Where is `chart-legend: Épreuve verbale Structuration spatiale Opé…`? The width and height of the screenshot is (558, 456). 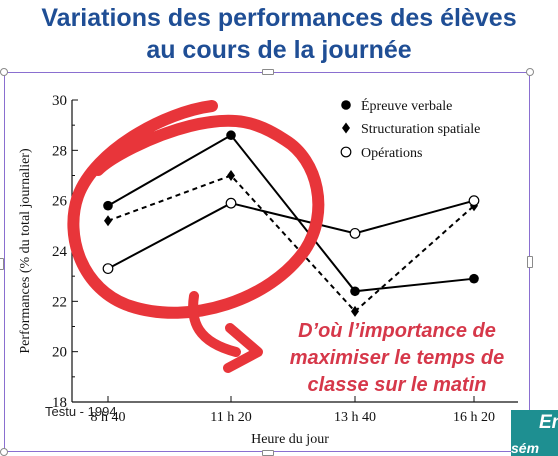 chart-legend: Épreuve verbale Structuration spatiale Opé… is located at coordinates (410, 129).